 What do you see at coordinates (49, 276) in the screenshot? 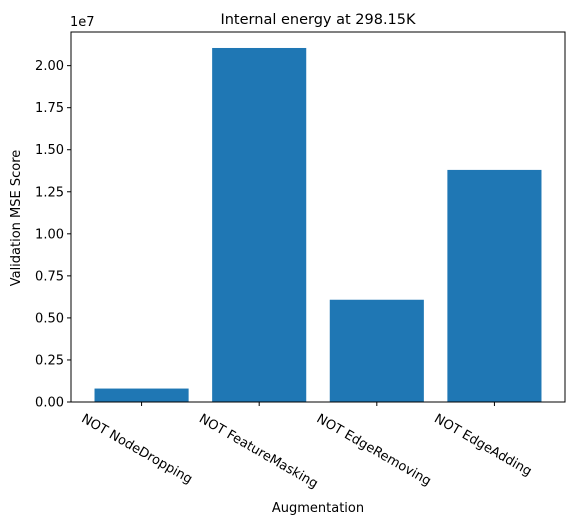
I see `y-tick-label: 0.75` at bounding box center [49, 276].